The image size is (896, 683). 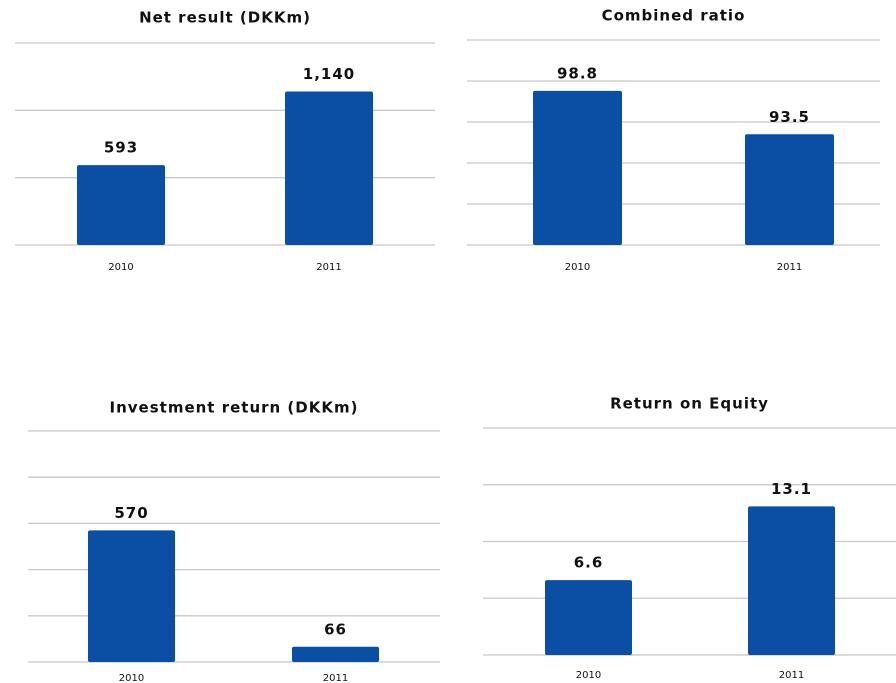 I want to click on value-label: 593, so click(x=121, y=148).